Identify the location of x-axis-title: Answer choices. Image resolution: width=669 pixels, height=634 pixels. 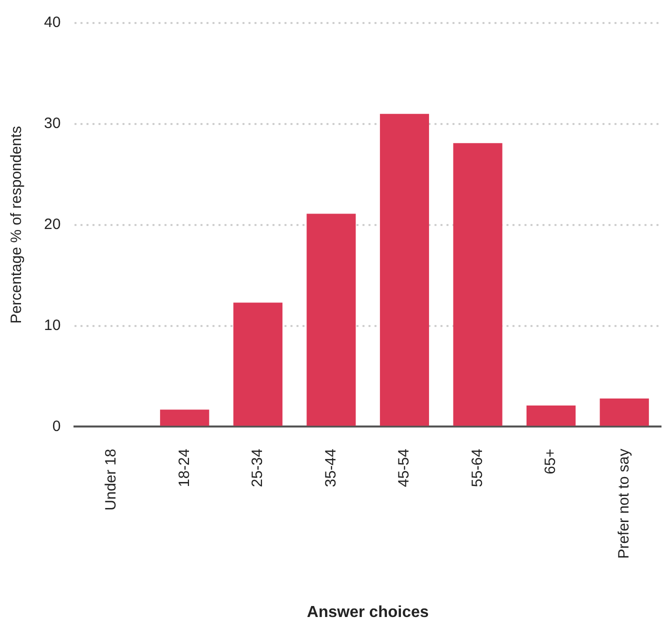
(367, 612).